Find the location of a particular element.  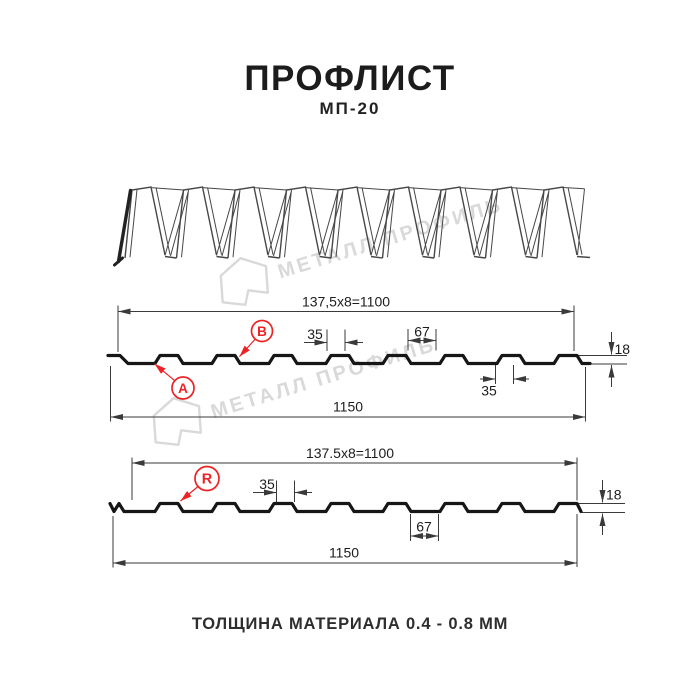

dim-label-module-width-top: 137,5x8=1100 is located at coordinates (346, 302).